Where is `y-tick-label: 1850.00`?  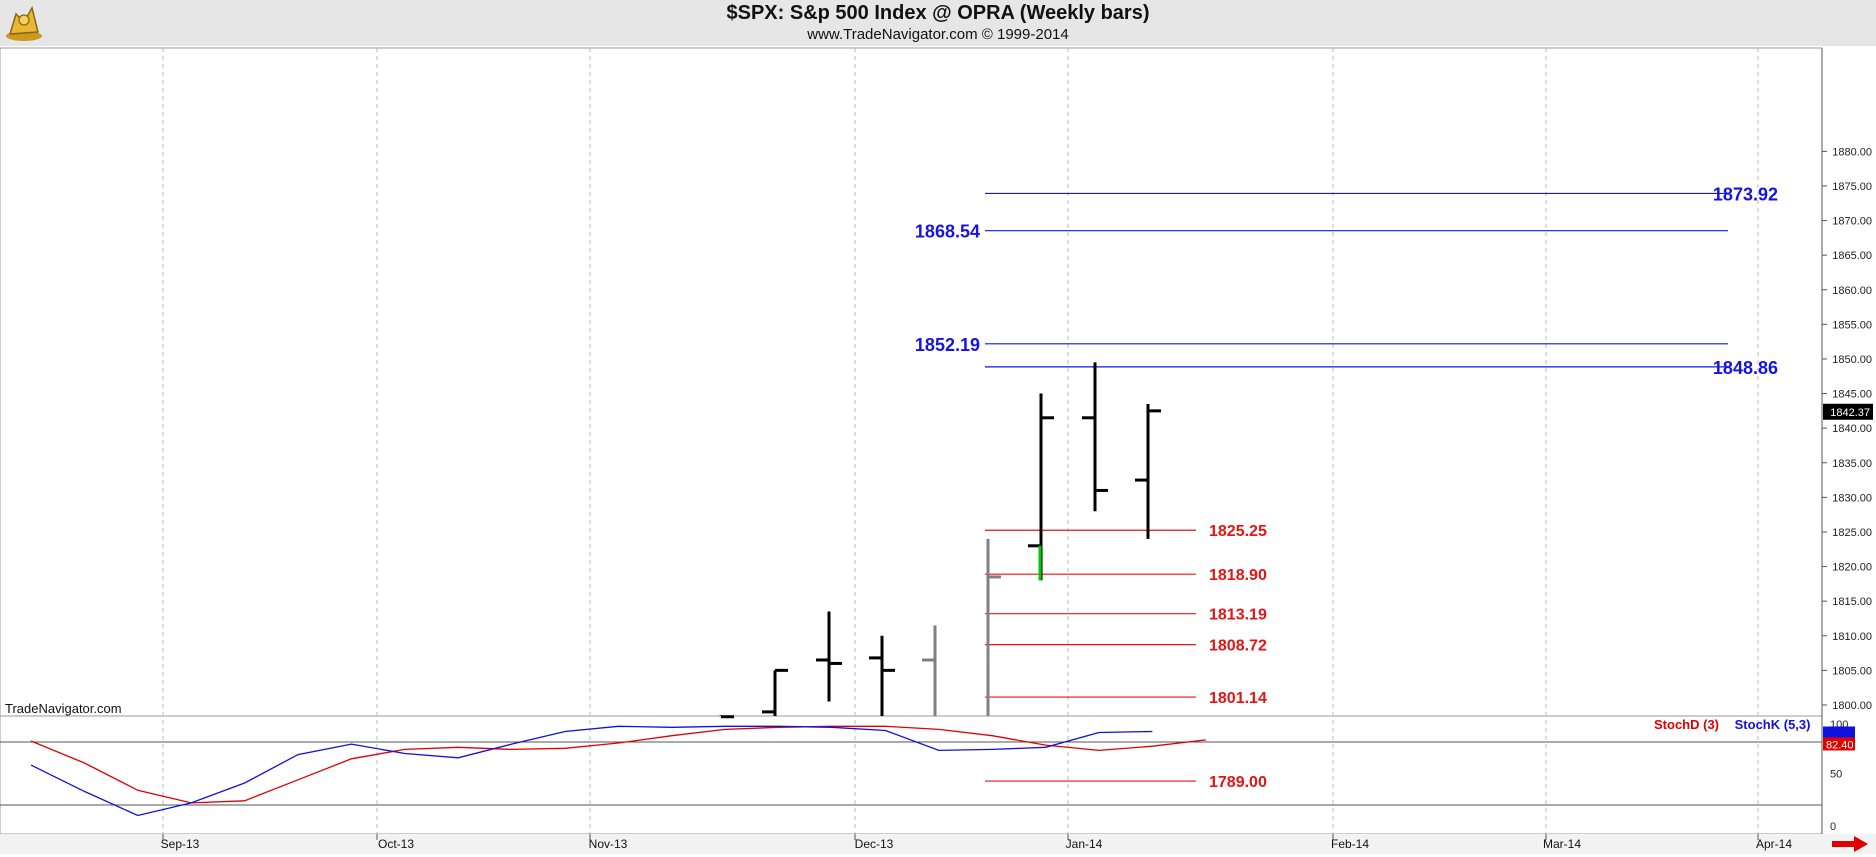 y-tick-label: 1850.00 is located at coordinates (1852, 360).